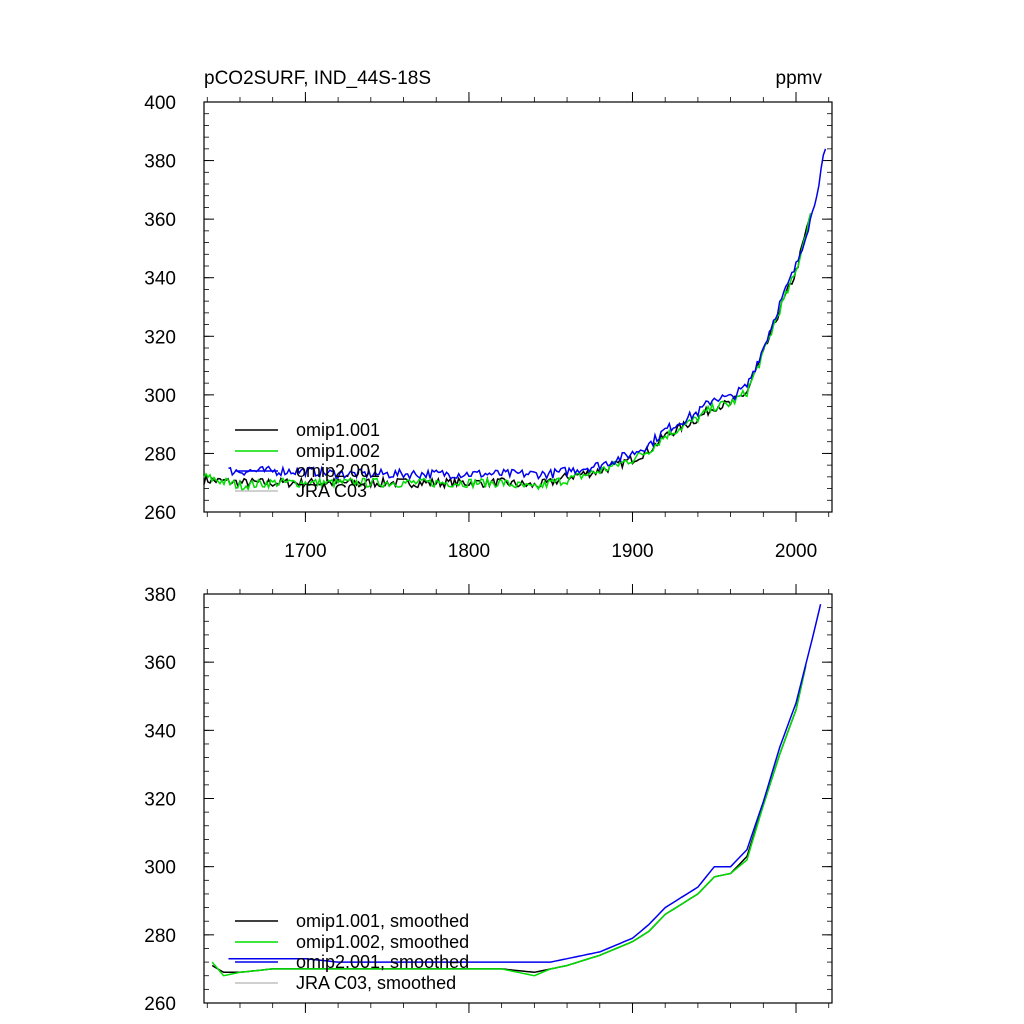 This screenshot has width=1024, height=1024. Describe the element at coordinates (338, 451) in the screenshot. I see `legend-label: omip1.002` at that location.